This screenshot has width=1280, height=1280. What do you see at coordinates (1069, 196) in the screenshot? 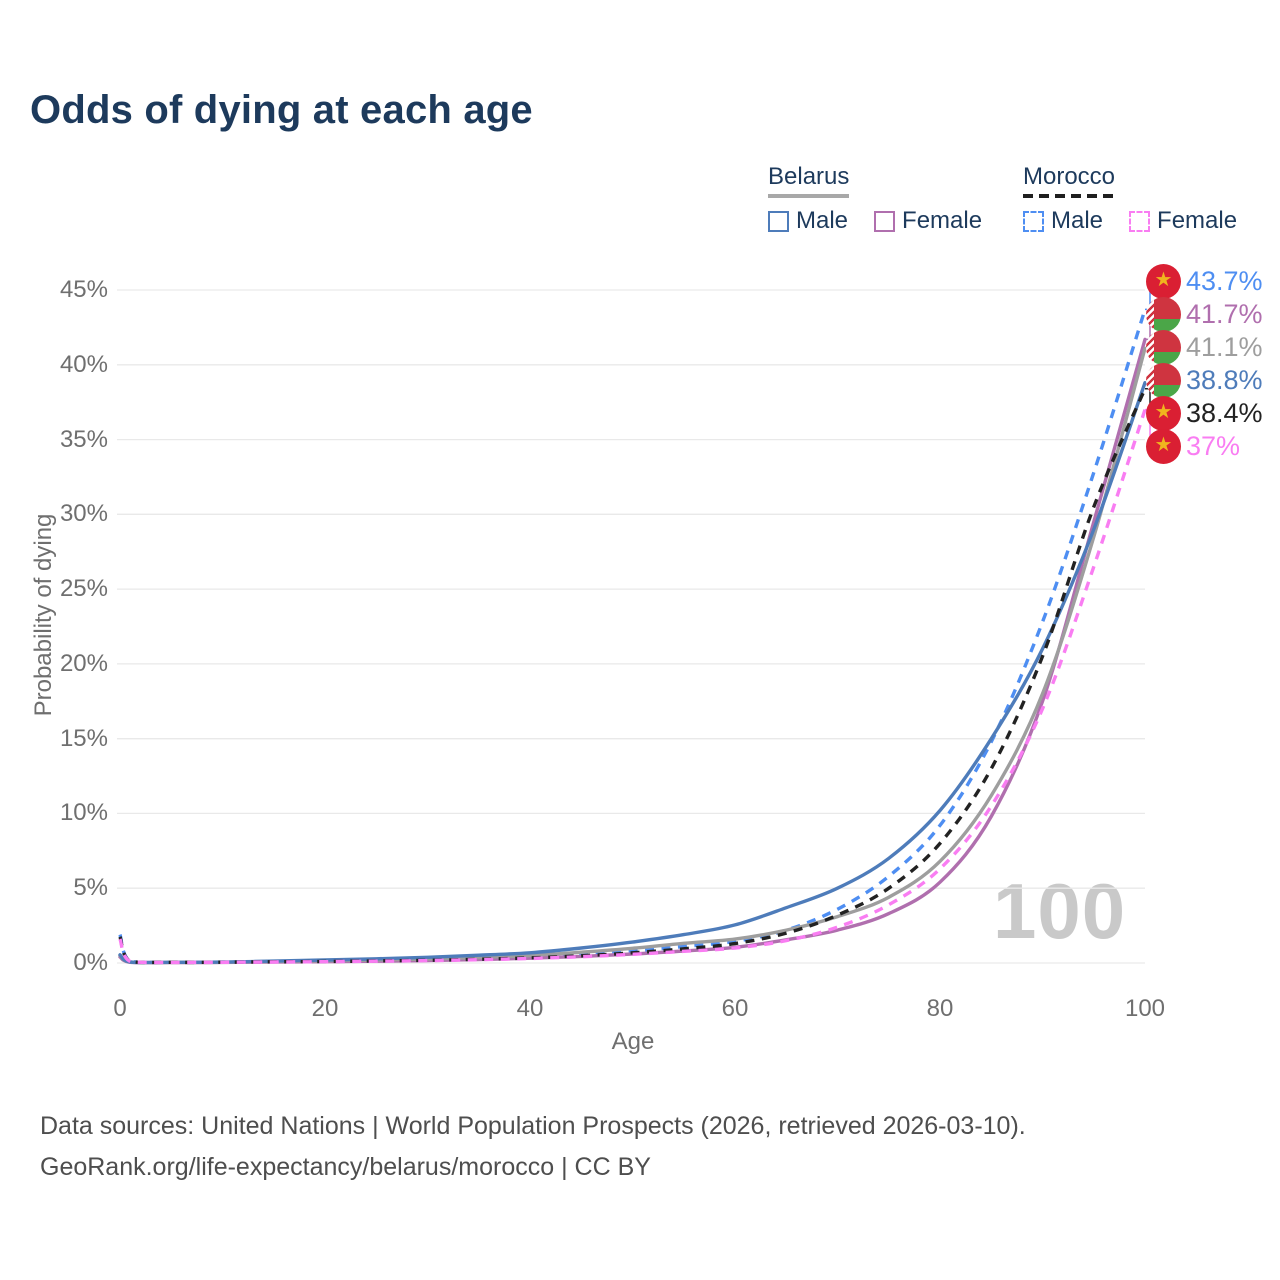
I see `legend-header-line-dashed` at bounding box center [1069, 196].